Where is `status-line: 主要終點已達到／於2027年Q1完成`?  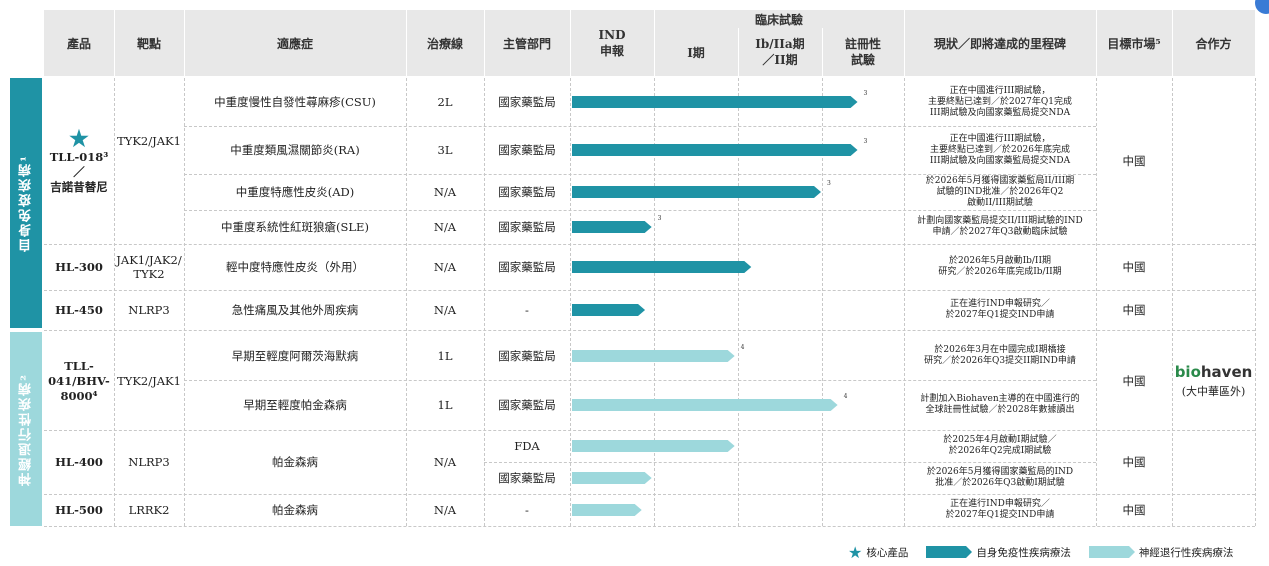
status-line: 主要終點已達到／於2027年Q1完成 is located at coordinates (999, 101).